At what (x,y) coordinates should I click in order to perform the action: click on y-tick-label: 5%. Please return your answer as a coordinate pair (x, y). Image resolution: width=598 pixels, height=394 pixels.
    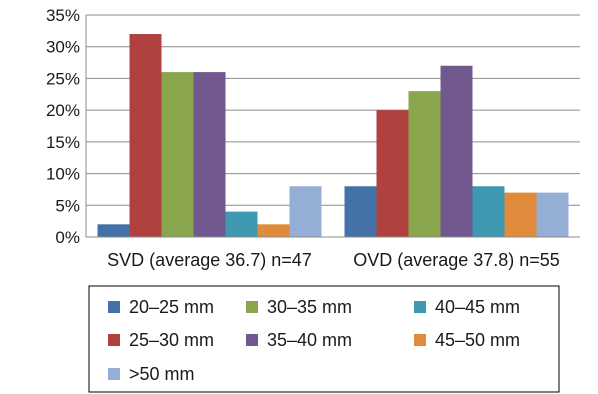
    Looking at the image, I should click on (67, 205).